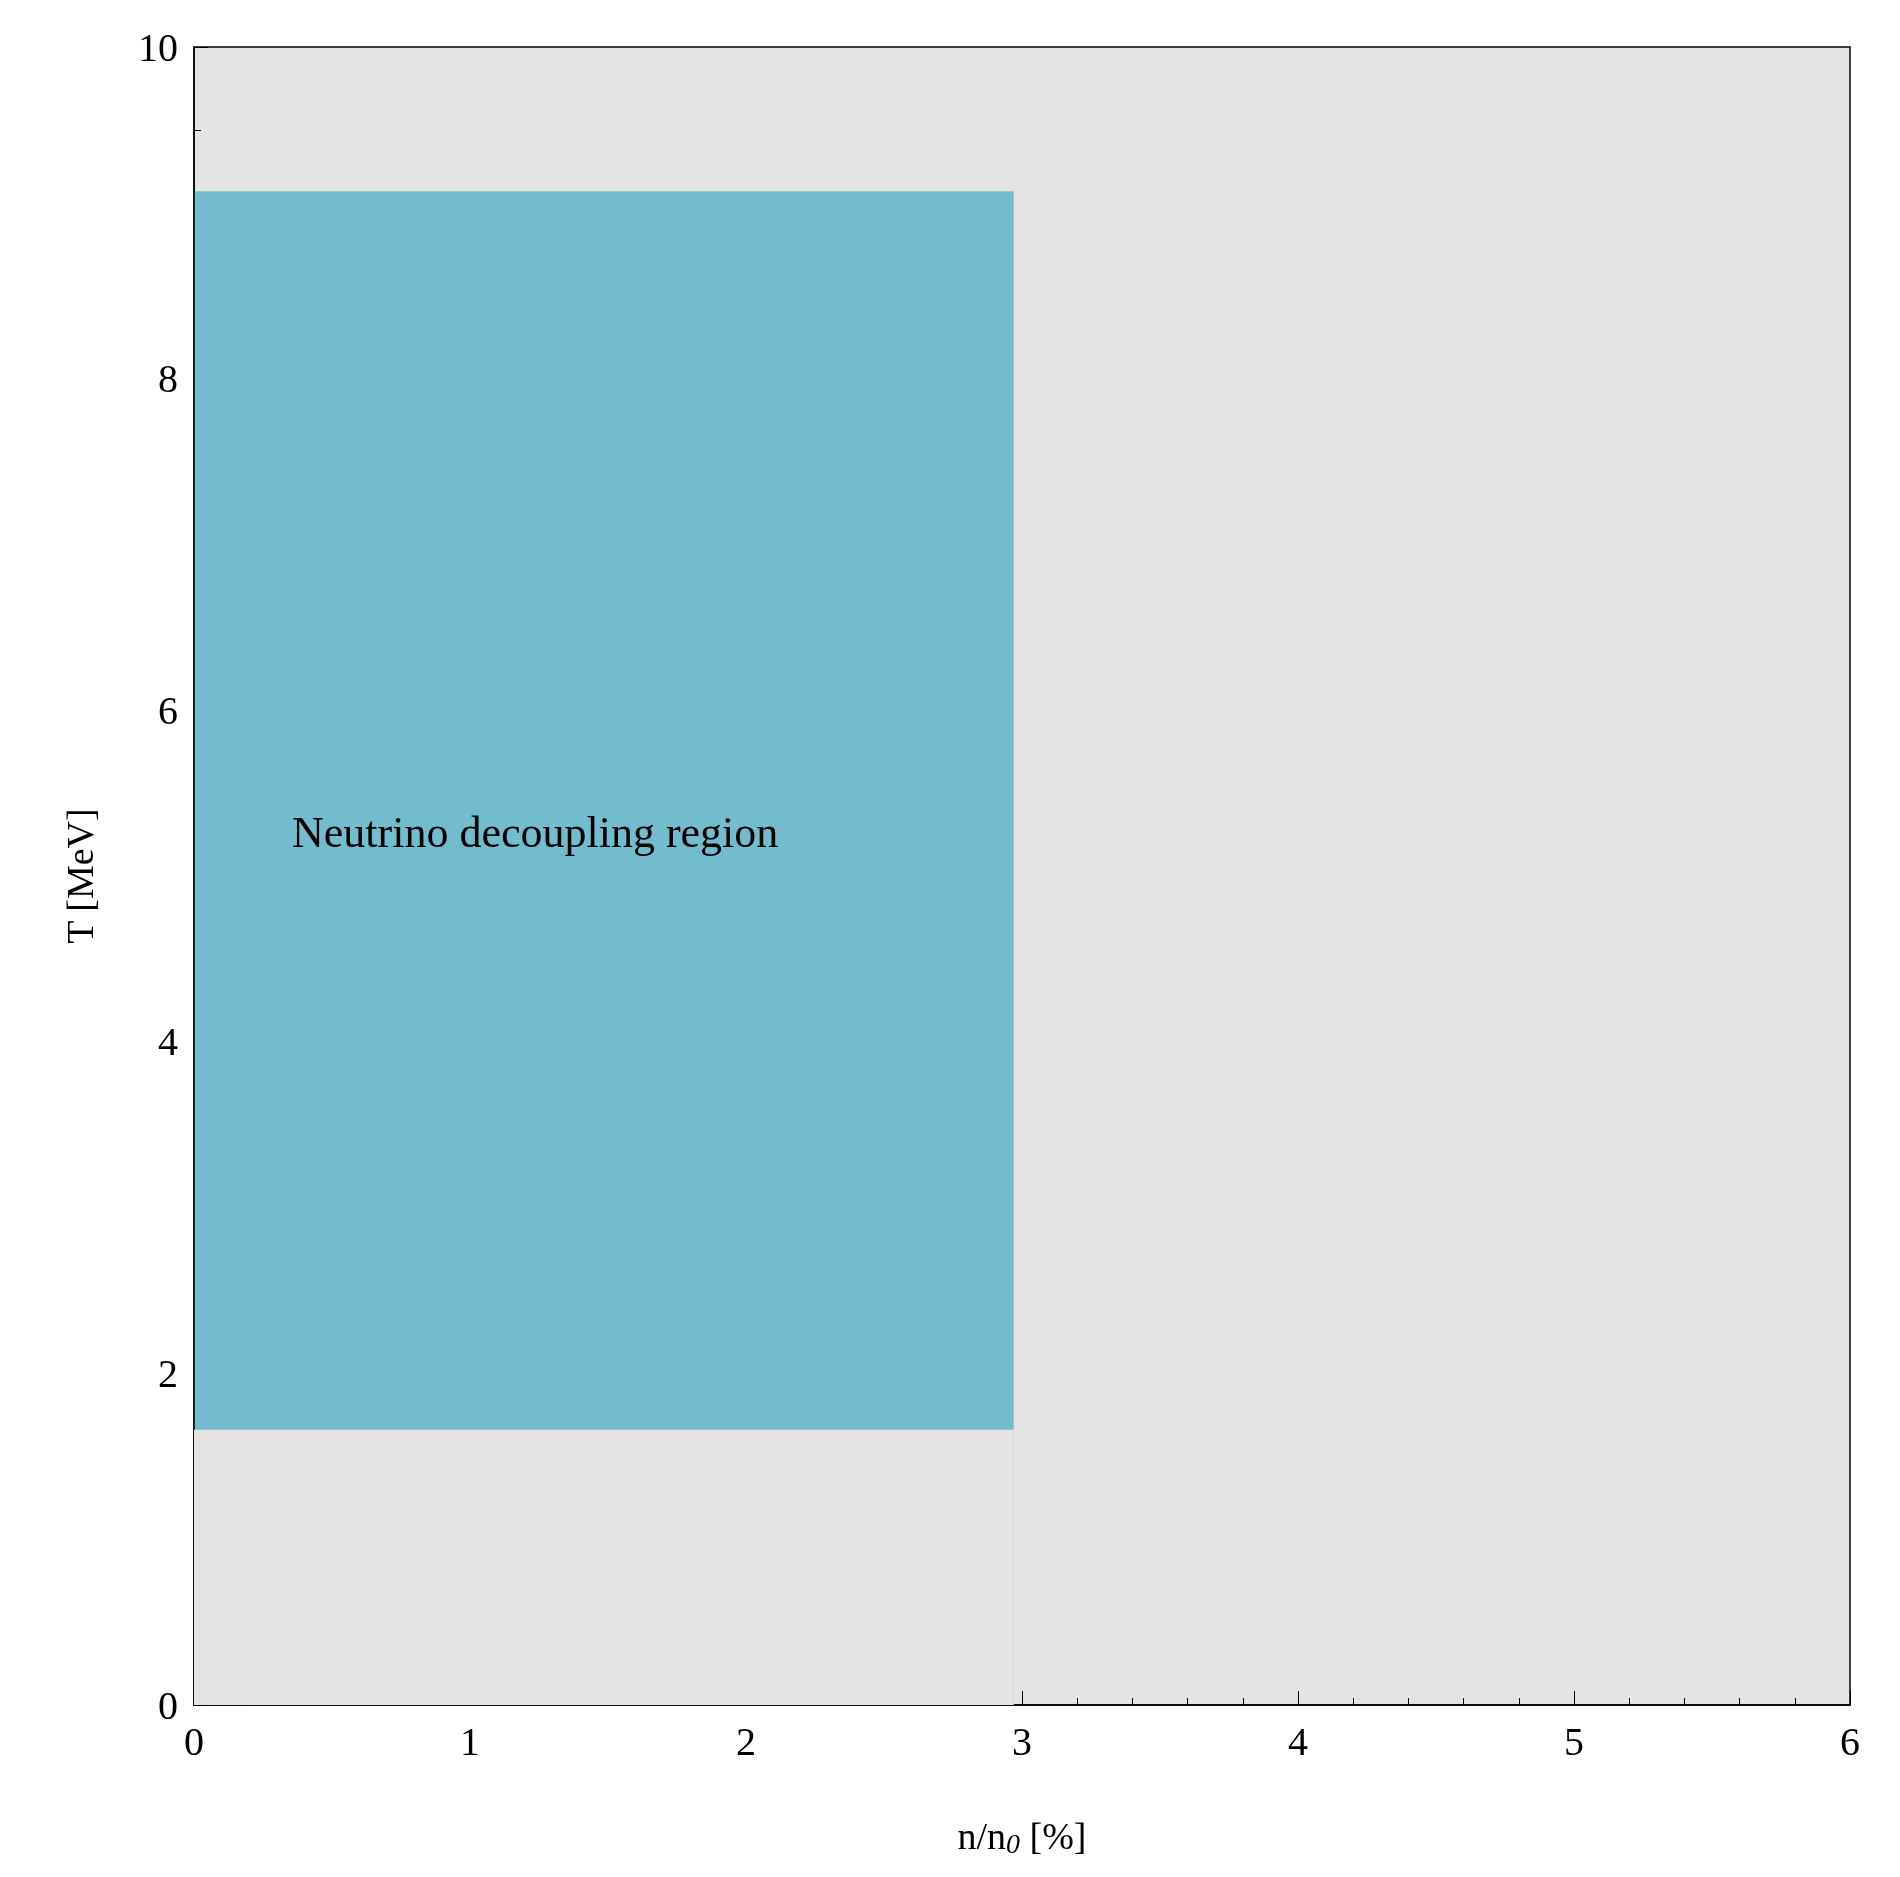  Describe the element at coordinates (158, 47) in the screenshot. I see `y-tick-label: 10` at that location.